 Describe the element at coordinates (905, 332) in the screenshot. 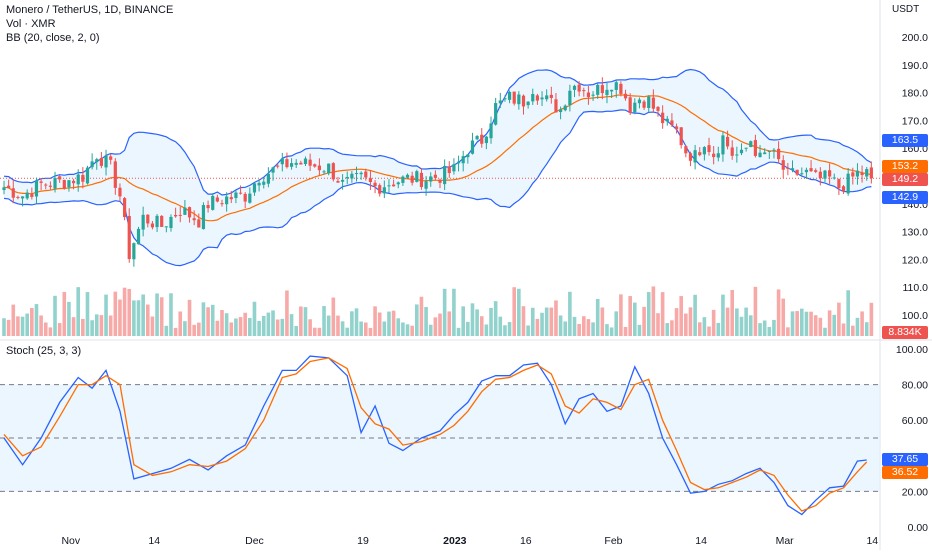

I see `volume-badge: 8.834K` at that location.